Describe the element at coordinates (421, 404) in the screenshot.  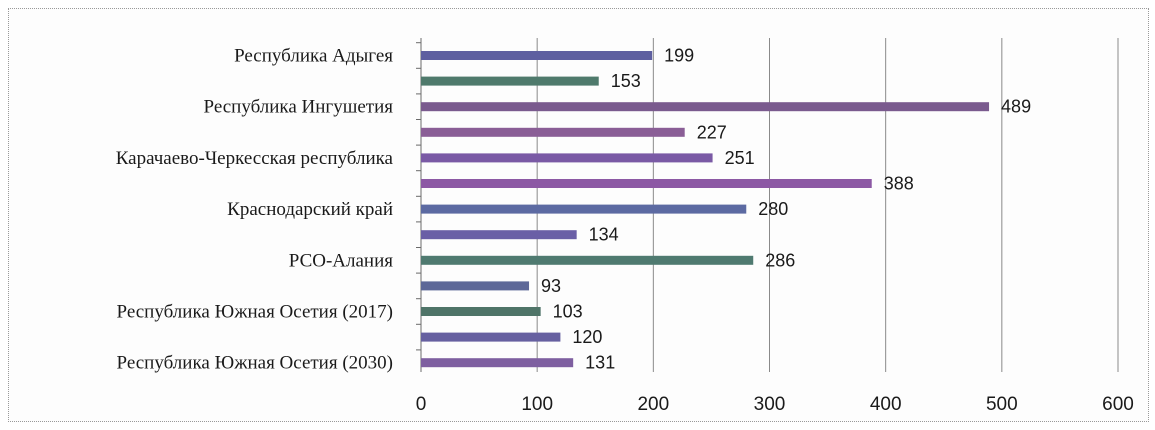
I see `x-tick-label: 0` at that location.